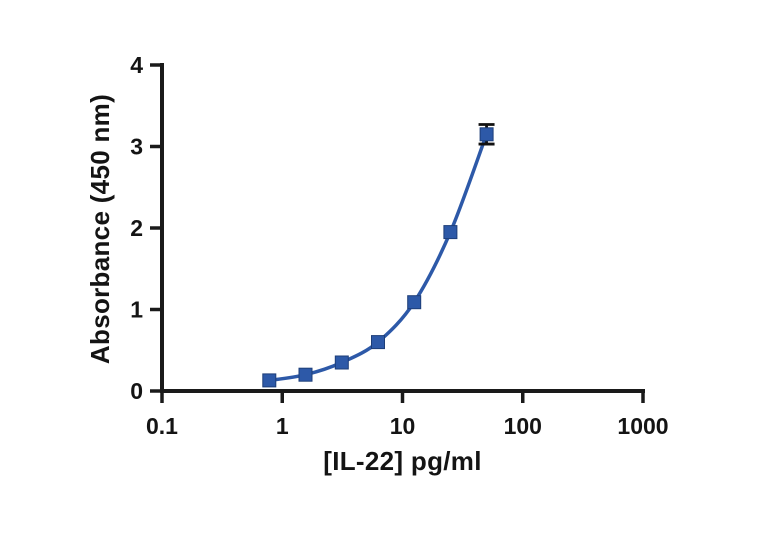 This screenshot has width=762, height=550. What do you see at coordinates (642, 426) in the screenshot?
I see `x-tick-label: 1000` at bounding box center [642, 426].